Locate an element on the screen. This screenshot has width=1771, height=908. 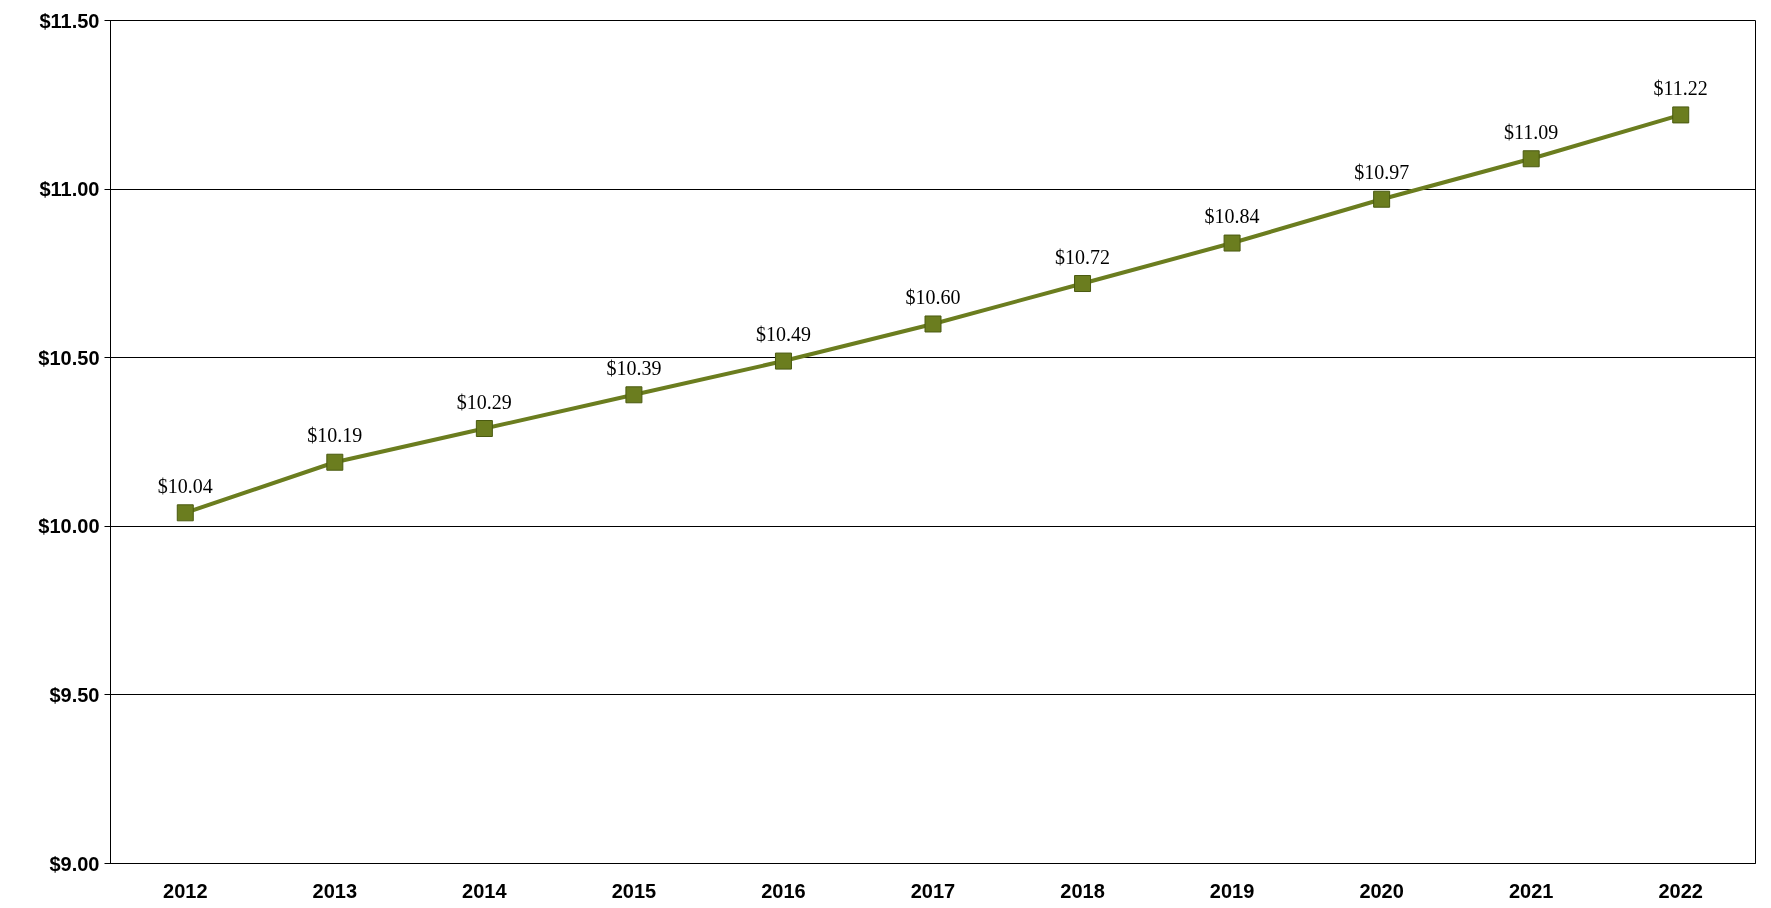
x-tick-label: 2021 is located at coordinates (1531, 890).